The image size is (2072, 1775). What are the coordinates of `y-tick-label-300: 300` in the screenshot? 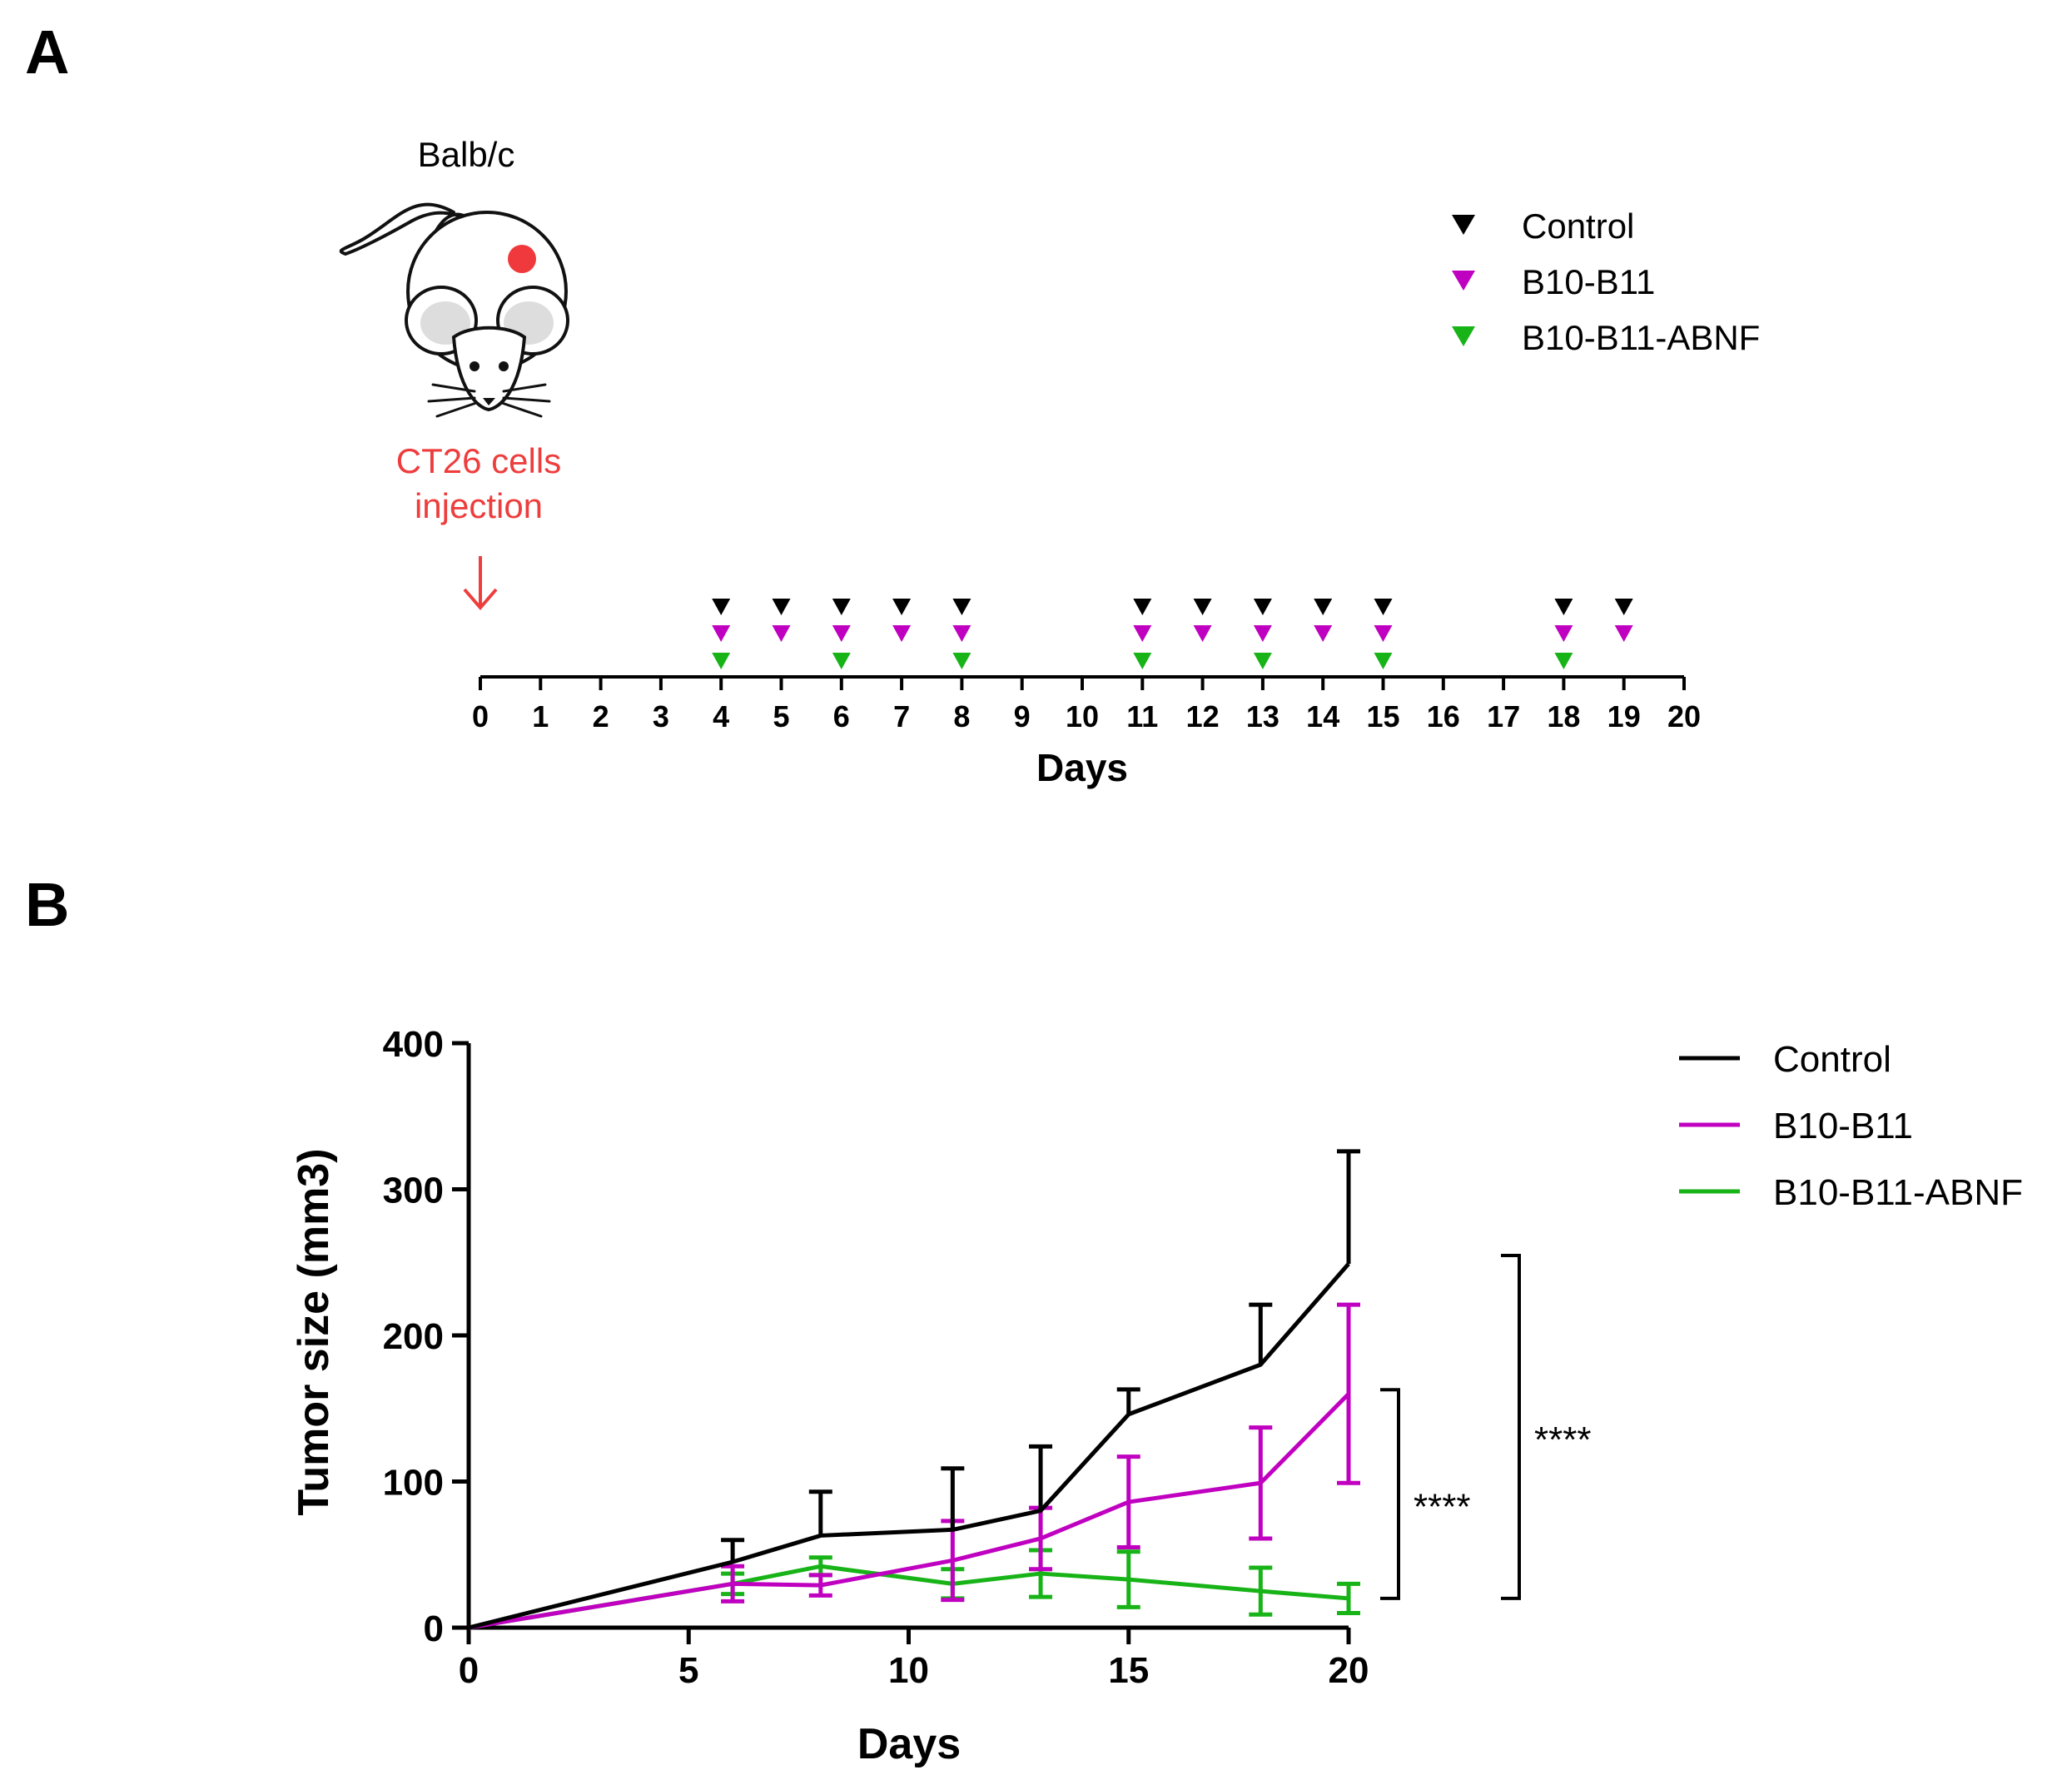 It's located at (413, 1191).